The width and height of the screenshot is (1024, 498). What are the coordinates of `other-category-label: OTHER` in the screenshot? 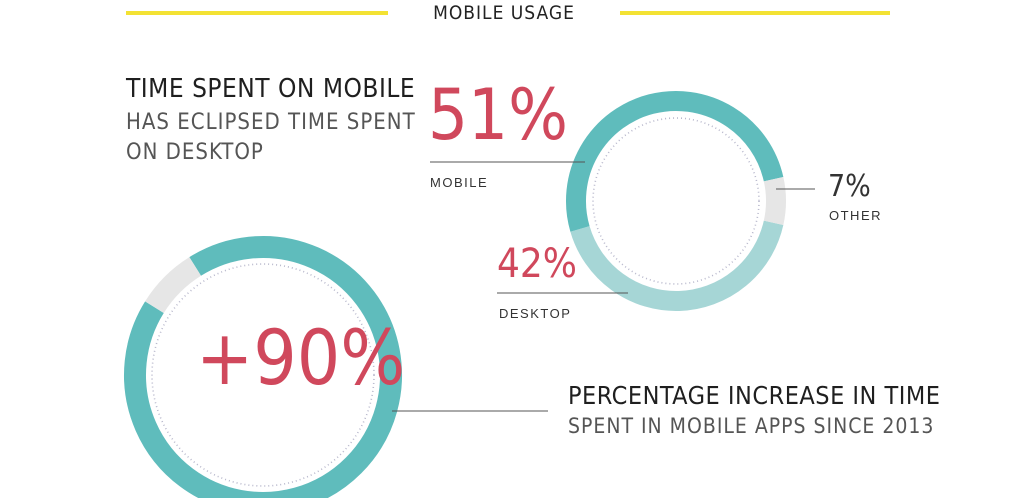 It's located at (855, 215).